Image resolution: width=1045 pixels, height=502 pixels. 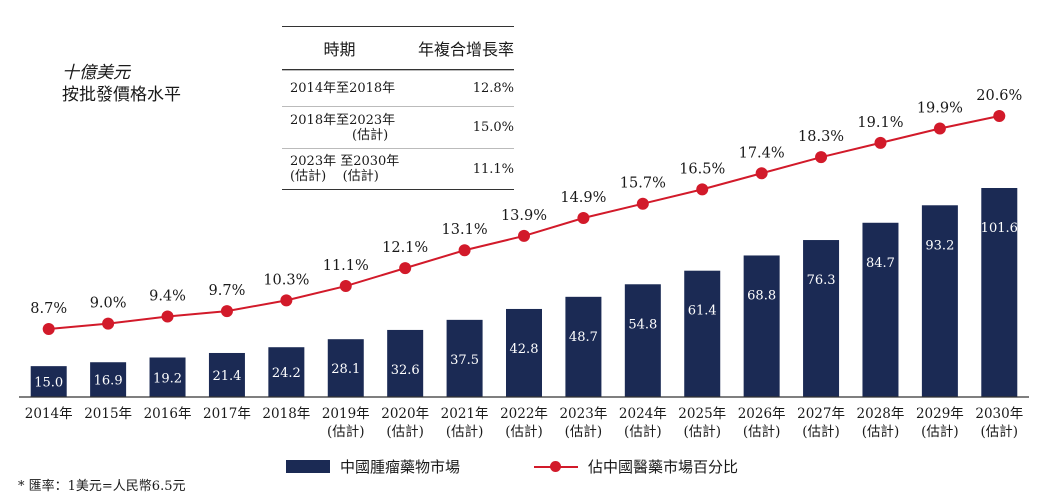 What do you see at coordinates (398, 88) in the screenshot?
I see `cagr-row: 2014年至2018年 12.8%` at bounding box center [398, 88].